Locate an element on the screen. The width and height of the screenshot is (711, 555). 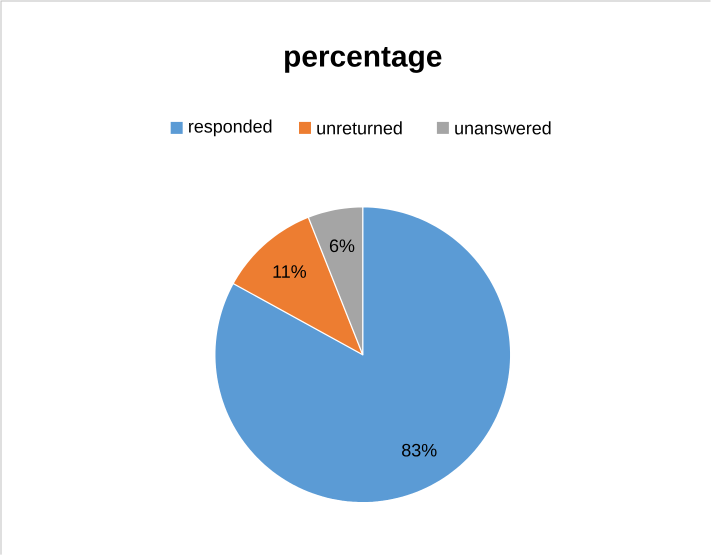
data-label: 6% is located at coordinates (342, 245).